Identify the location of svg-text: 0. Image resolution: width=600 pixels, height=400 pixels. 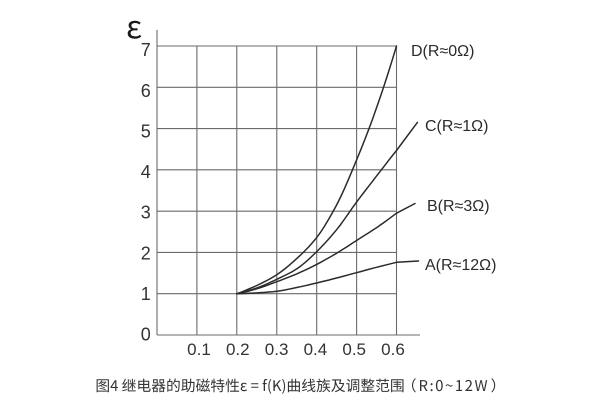
(146, 335).